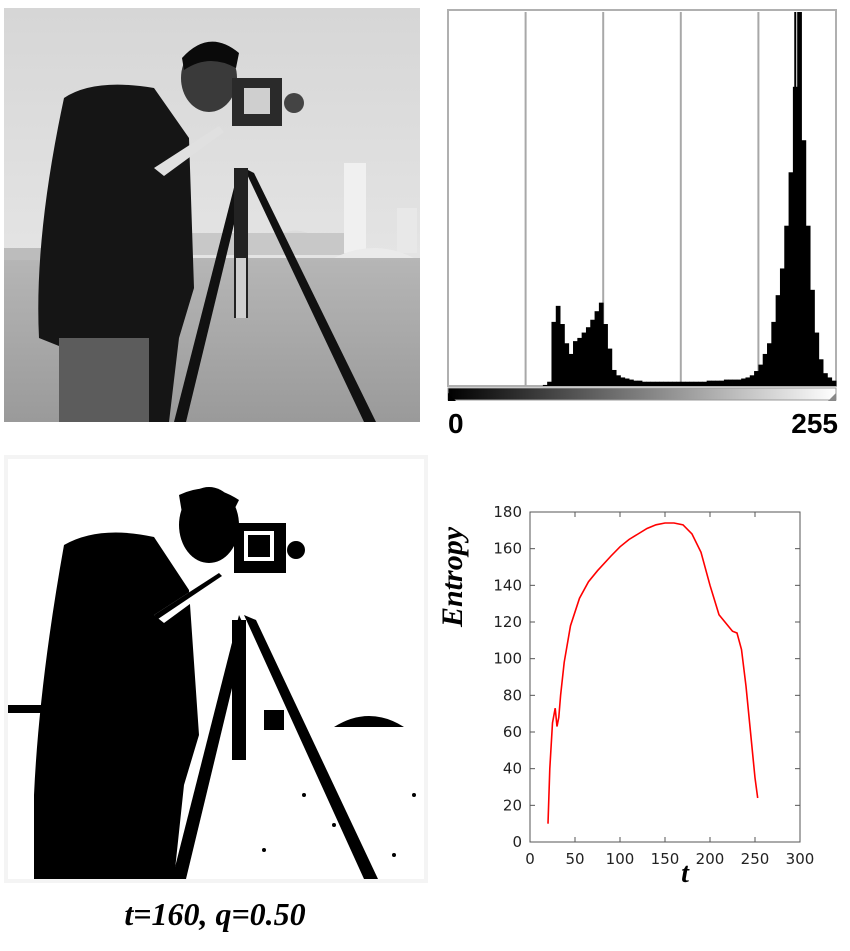  I want to click on entropy-y-axis-title: Entropy, so click(452, 577).